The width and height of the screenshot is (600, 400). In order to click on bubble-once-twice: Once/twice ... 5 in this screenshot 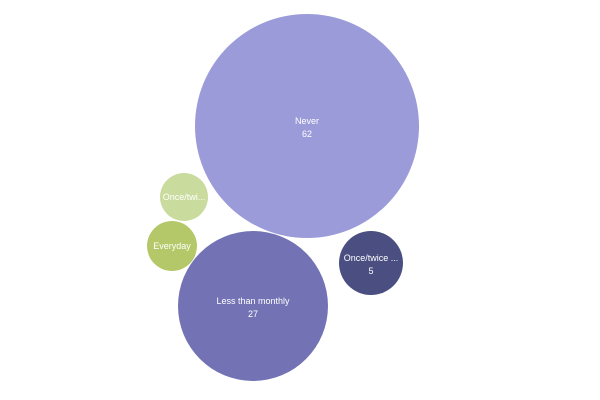, I will do `click(371, 263)`.